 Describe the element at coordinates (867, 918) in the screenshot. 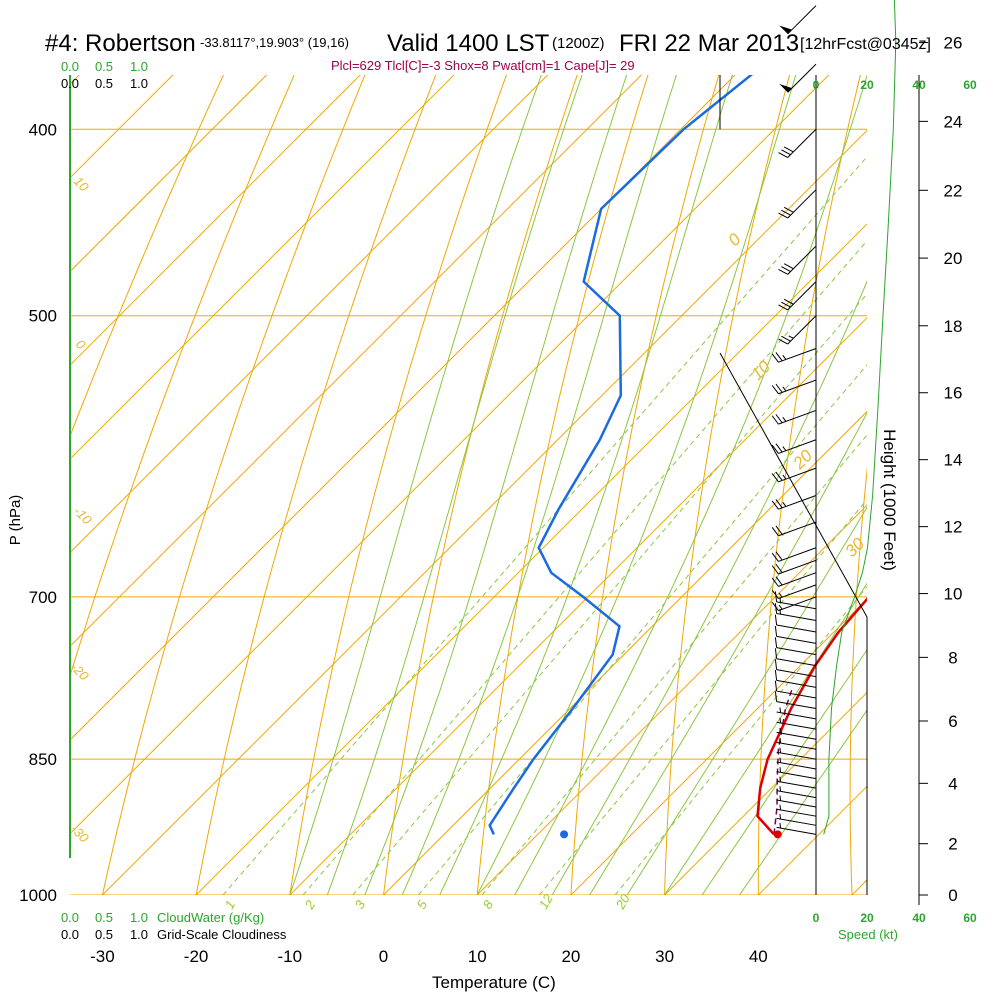

I see `speed-tick-label-bottom: 20` at that location.